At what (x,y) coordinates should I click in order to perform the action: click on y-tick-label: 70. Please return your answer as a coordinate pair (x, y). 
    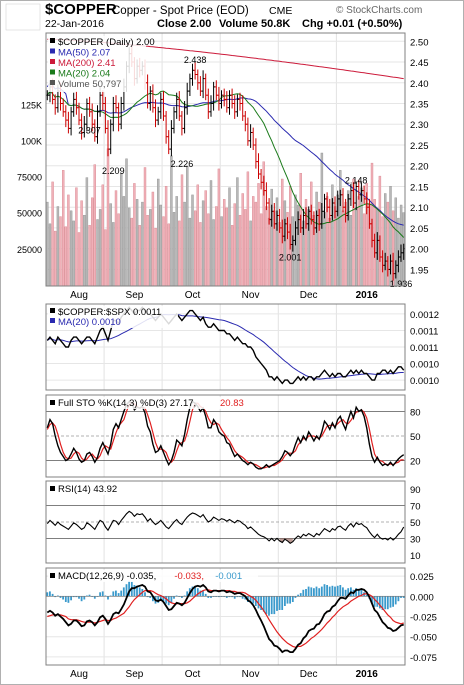
    Looking at the image, I should click on (415, 507).